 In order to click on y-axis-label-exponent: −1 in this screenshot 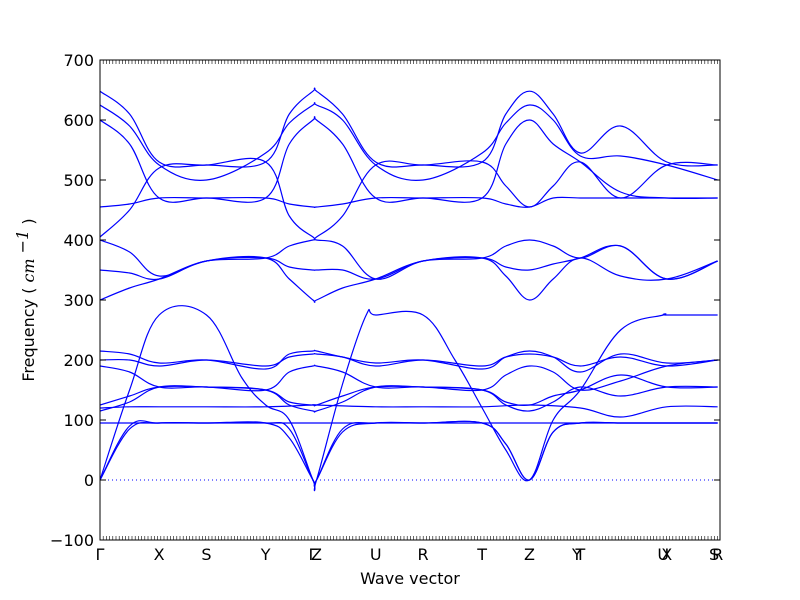, I will do `click(22, 242)`.